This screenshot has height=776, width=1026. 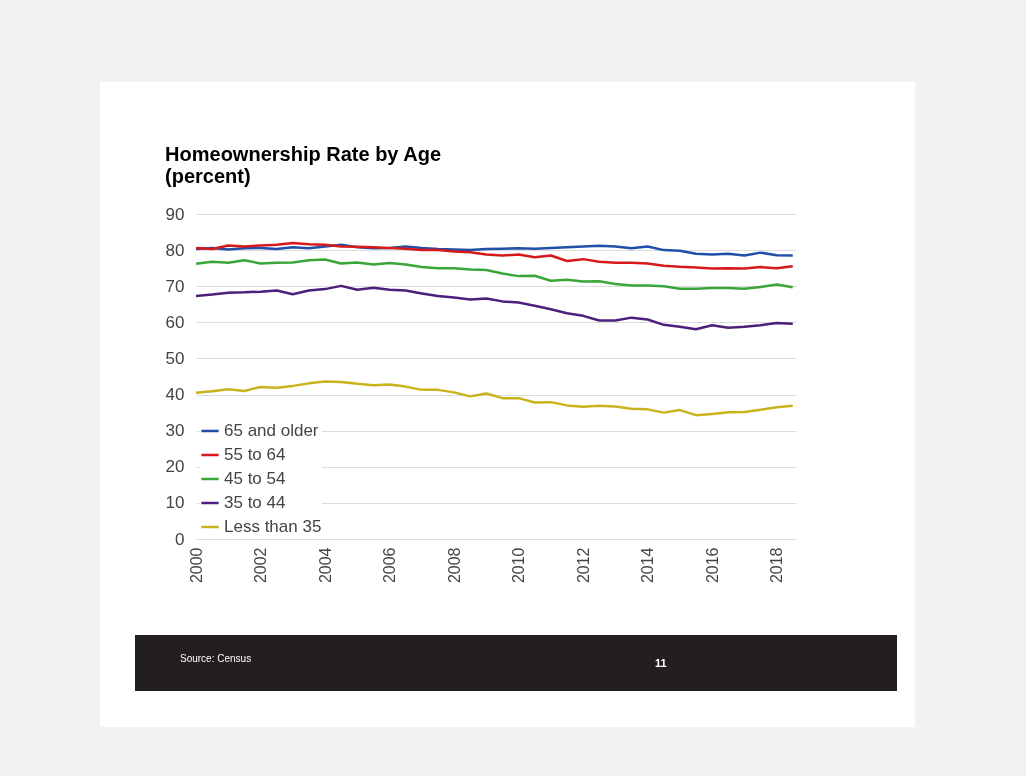 I want to click on legend-label: Less than 35, so click(x=273, y=526).